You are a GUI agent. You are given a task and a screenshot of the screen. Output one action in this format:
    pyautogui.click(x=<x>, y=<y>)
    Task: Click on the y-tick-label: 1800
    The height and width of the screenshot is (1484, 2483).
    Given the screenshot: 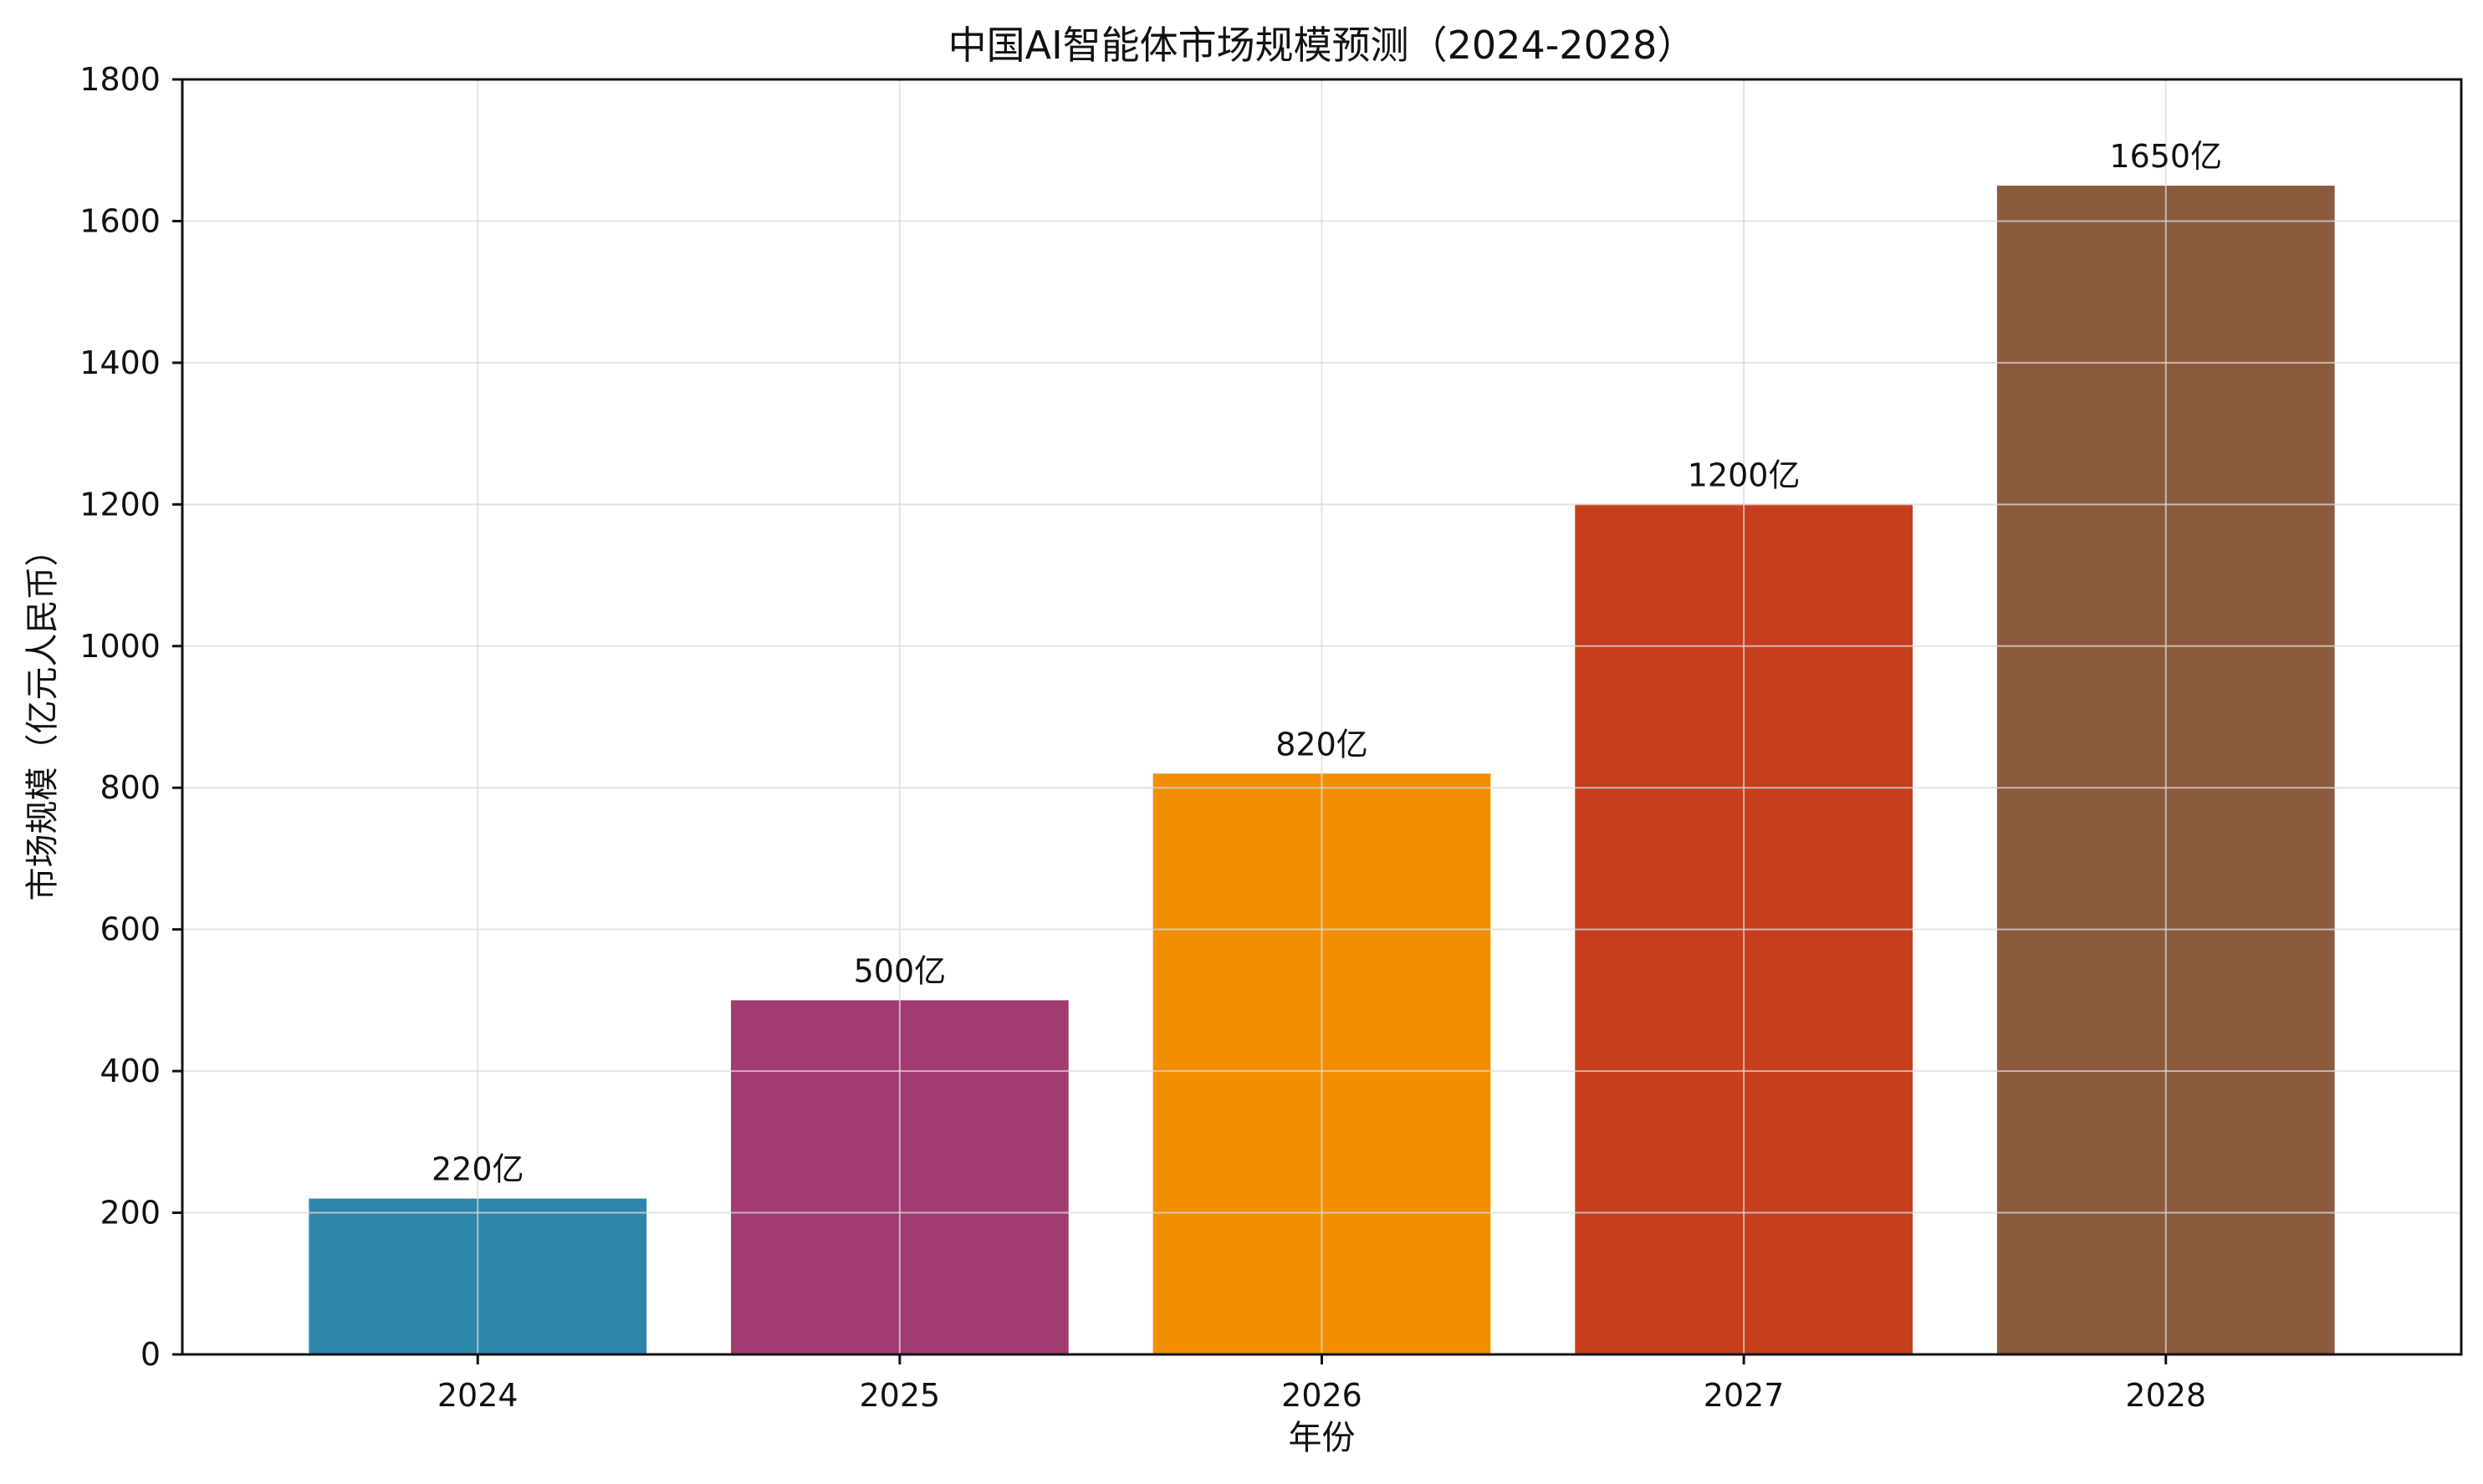 What is the action you would take?
    pyautogui.click(x=120, y=79)
    